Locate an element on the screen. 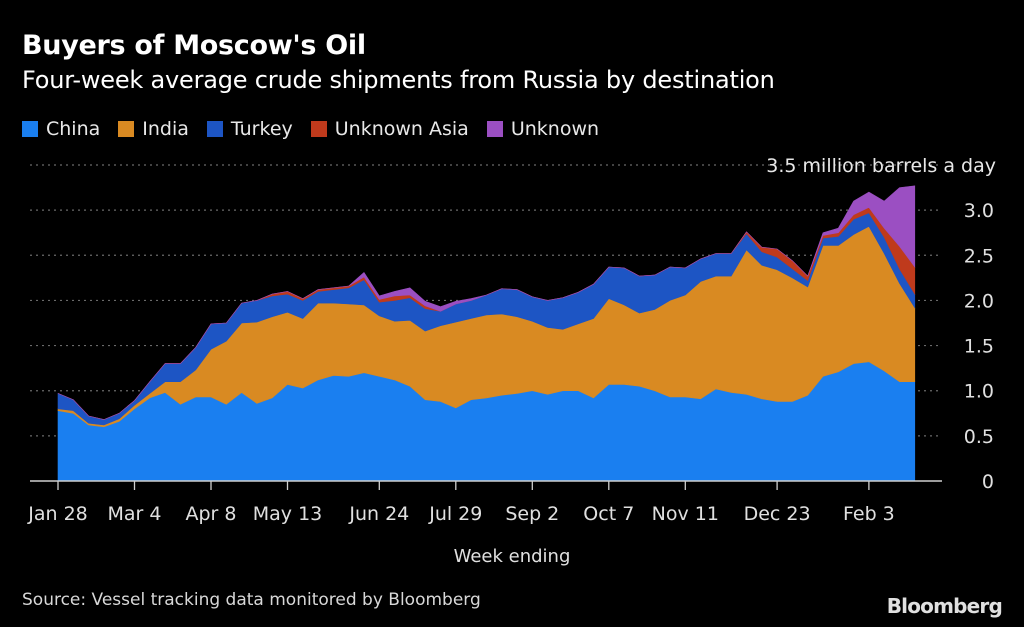 This screenshot has width=1024, height=627. legend-item-china: China is located at coordinates (61, 129).